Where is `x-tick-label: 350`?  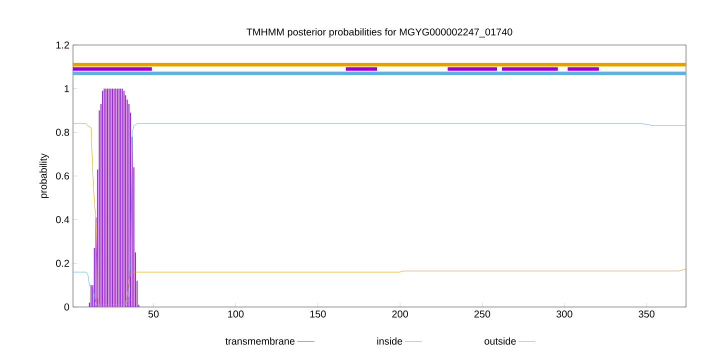 x-tick-label: 350 is located at coordinates (646, 314).